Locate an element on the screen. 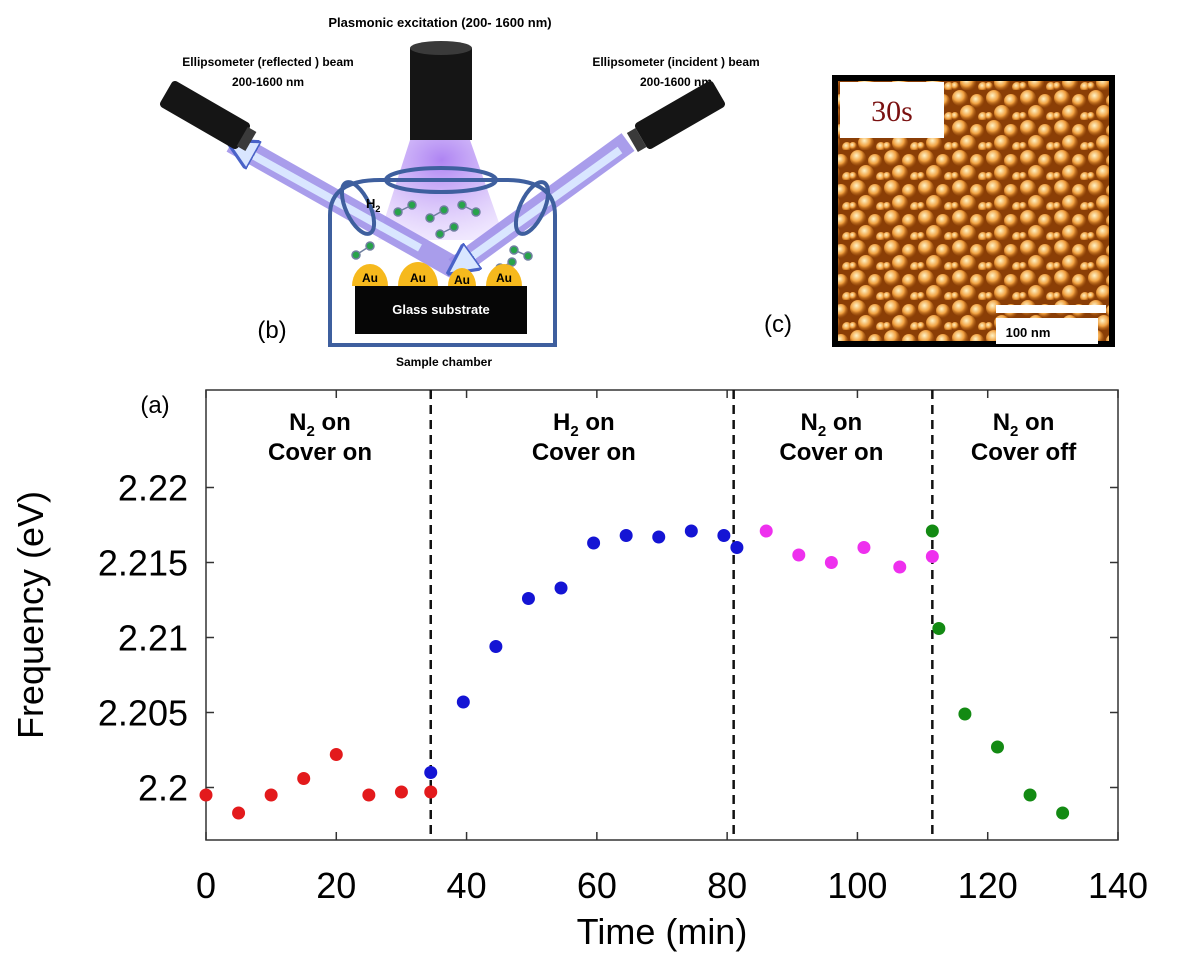 Image resolution: width=1184 pixels, height=954 pixels. gold-nanoparticles is located at coordinates (437, 274).